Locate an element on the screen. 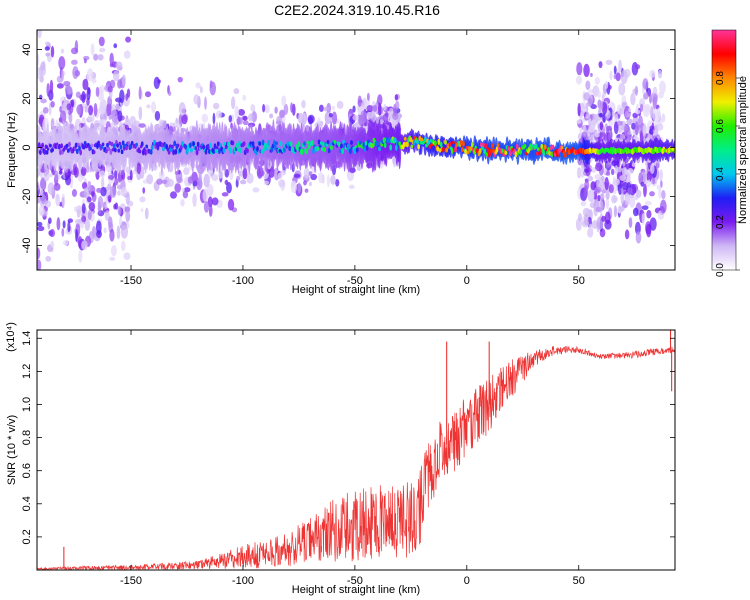 The height and width of the screenshot is (600, 750). y-tick-label: 0.6 is located at coordinates (27, 470).